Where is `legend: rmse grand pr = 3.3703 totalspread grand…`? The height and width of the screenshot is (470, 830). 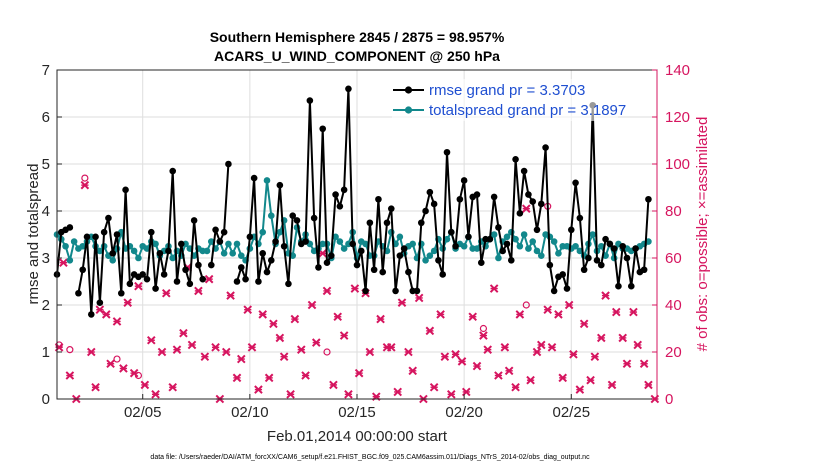
legend: rmse grand pr = 3.3703 totalspread grand… is located at coordinates (509, 100).